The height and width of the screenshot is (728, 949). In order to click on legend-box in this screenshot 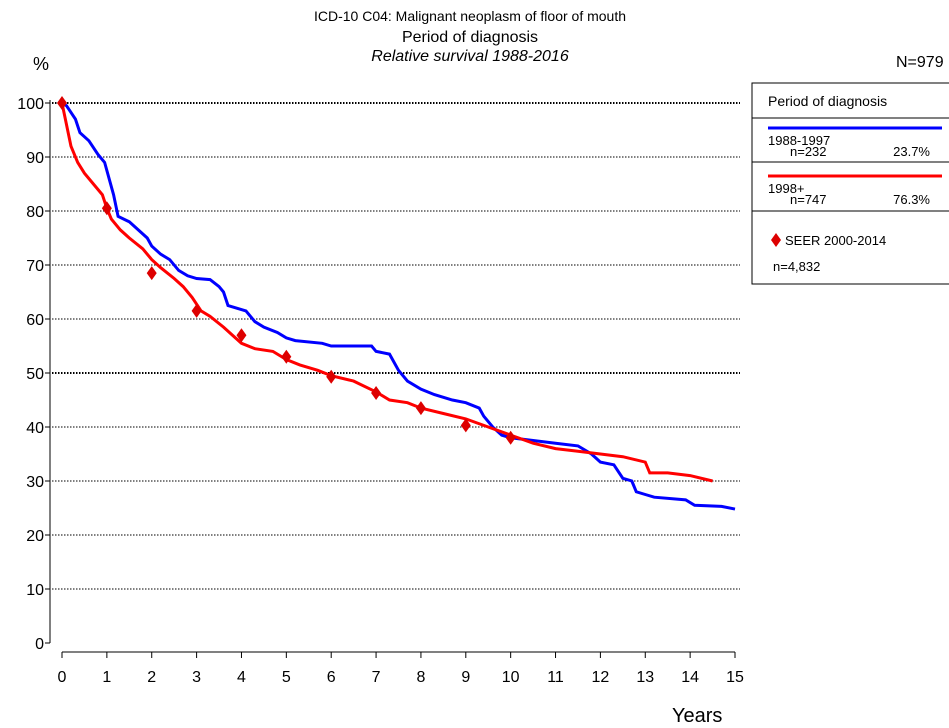, I will do `click(850, 183)`.